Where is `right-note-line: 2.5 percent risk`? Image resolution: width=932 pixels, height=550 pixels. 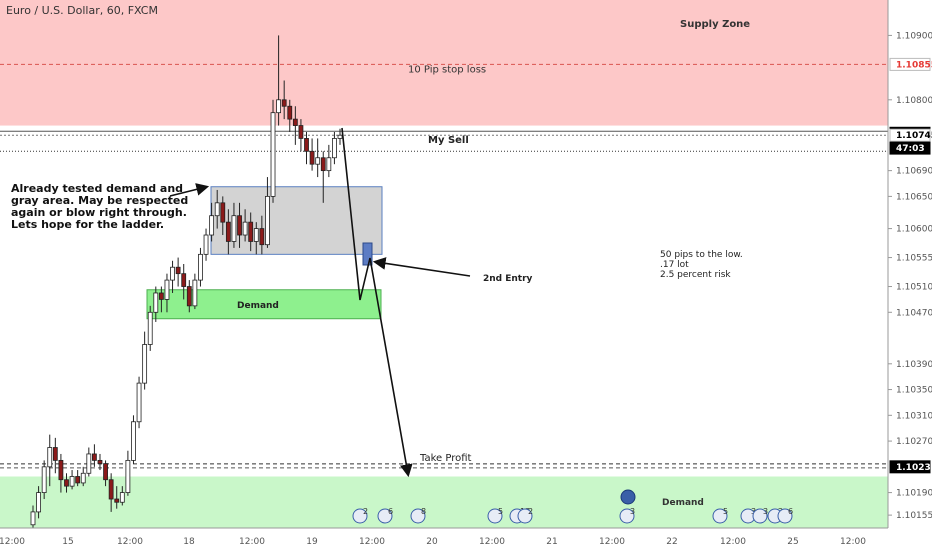
right-note-line: 2.5 percent risk is located at coordinates (695, 275).